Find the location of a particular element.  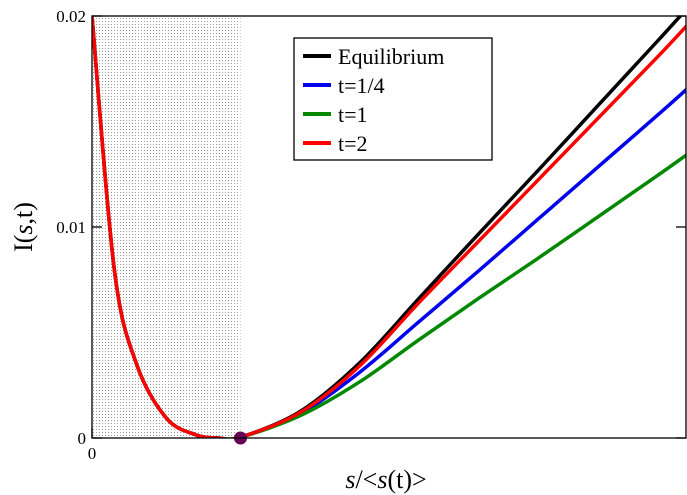

x-axis-label: s/<s(t)> is located at coordinates (385, 479).